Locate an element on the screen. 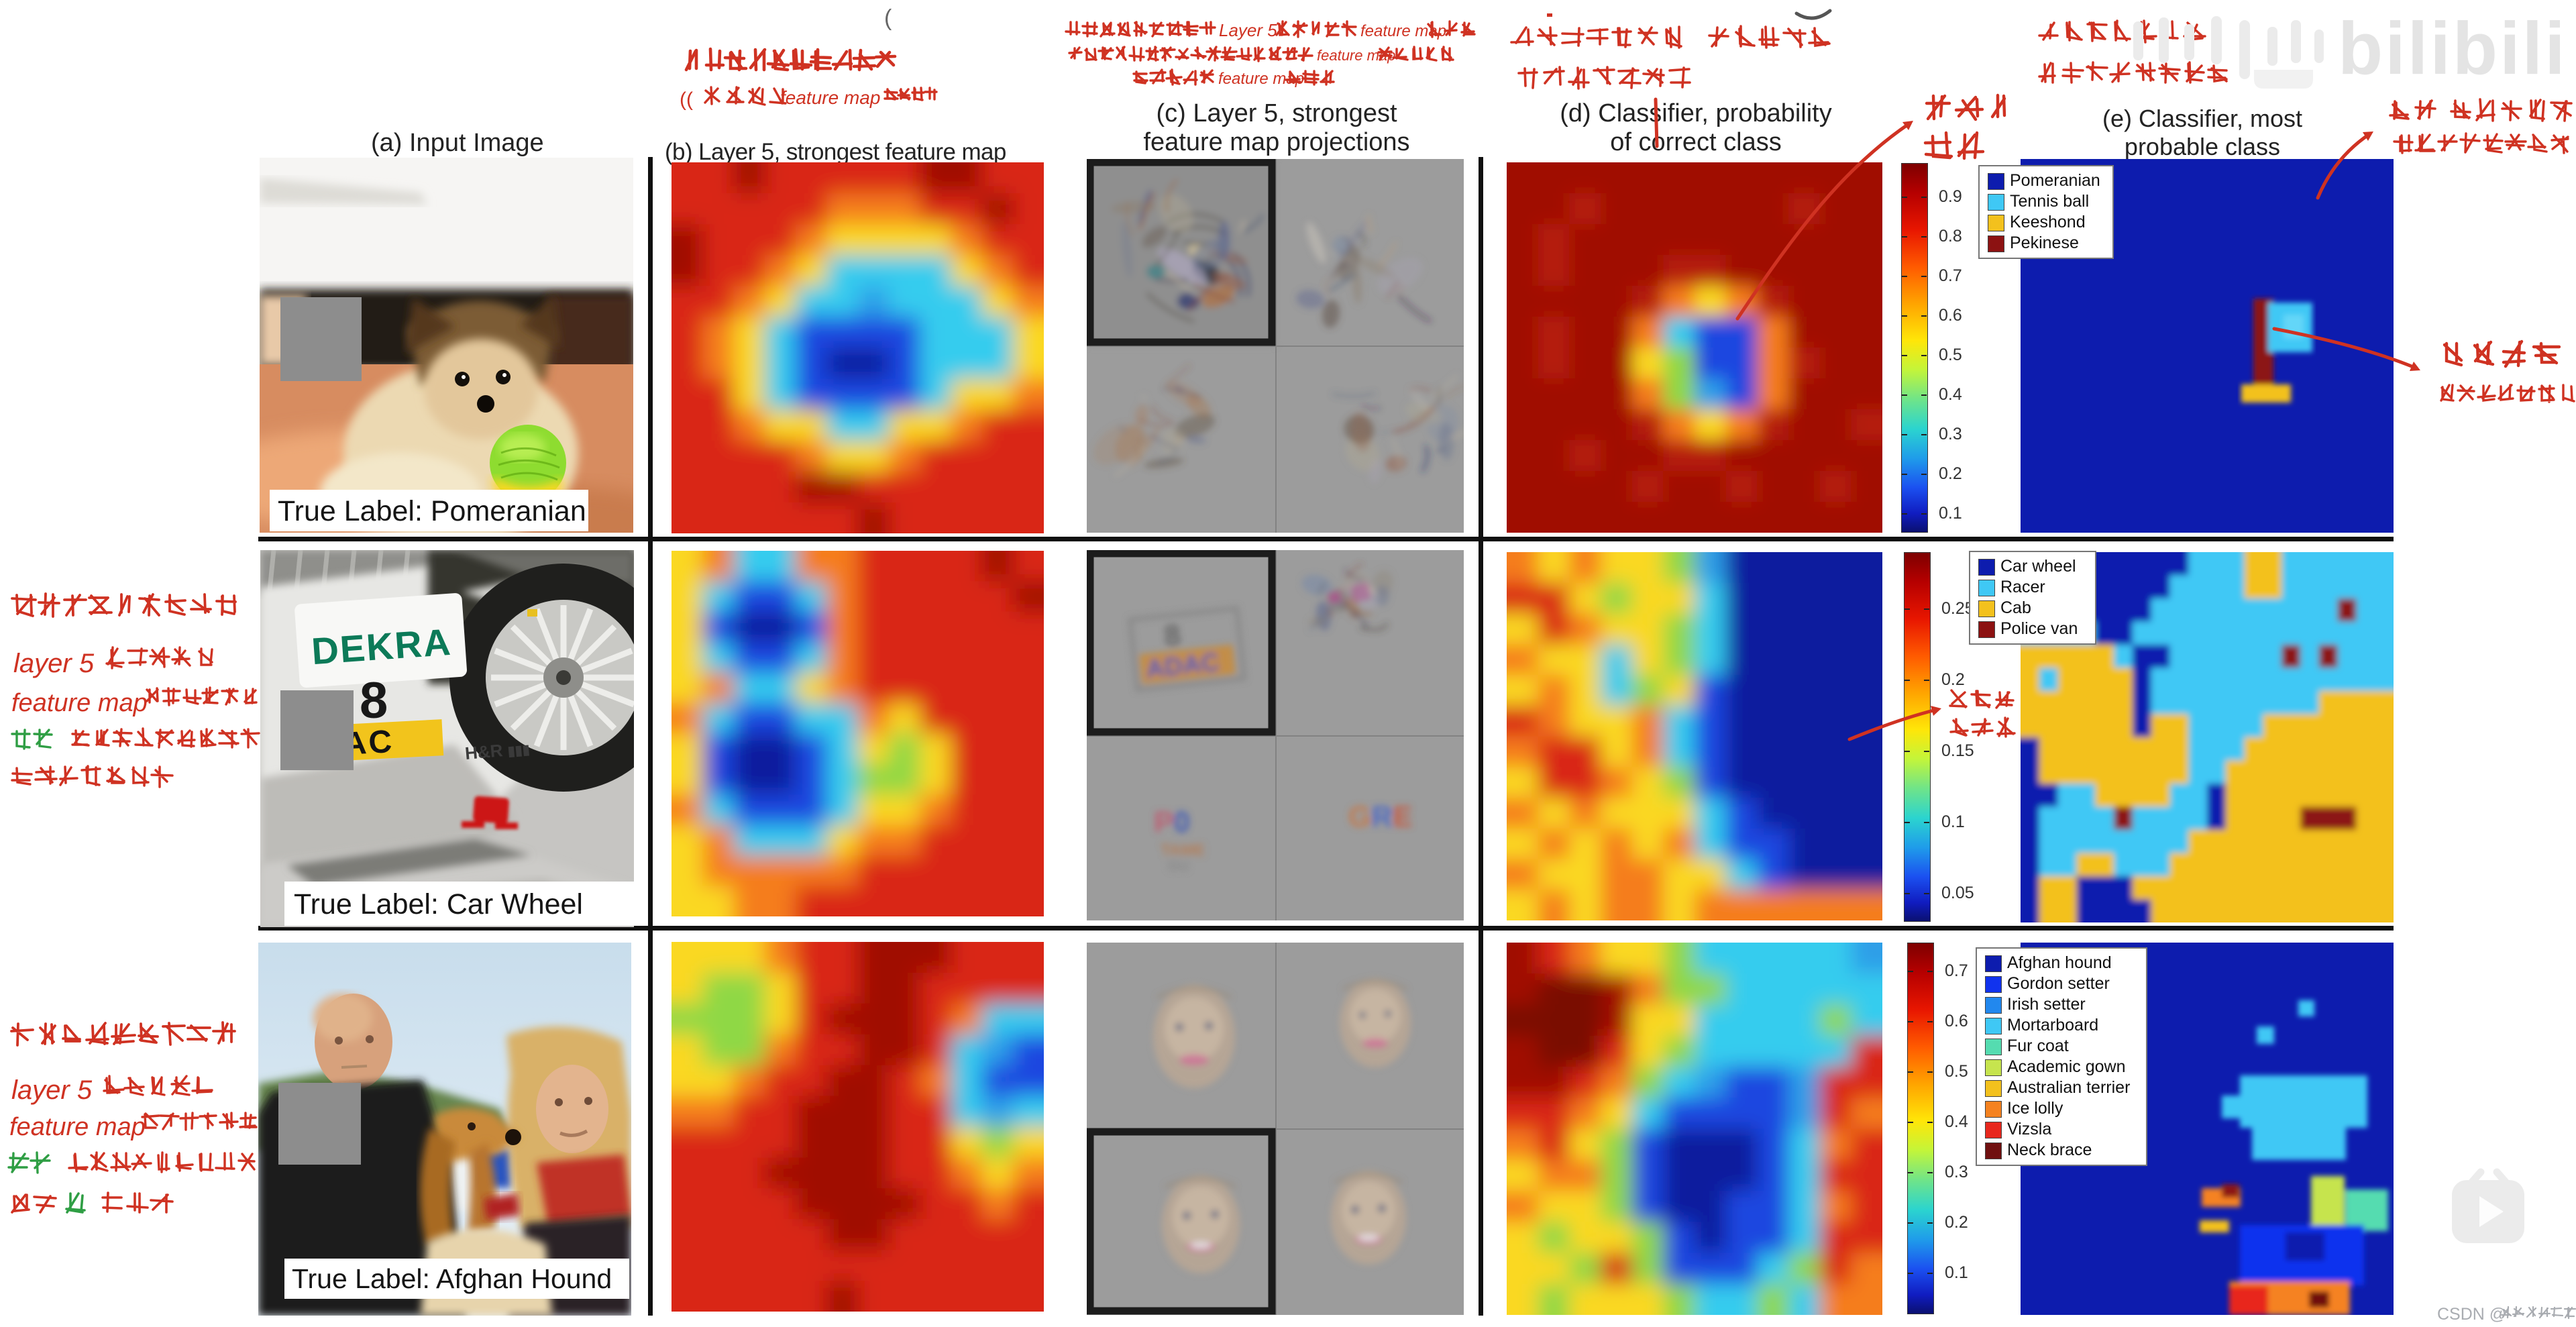 This screenshot has height=1327, width=2576. svg-text: True Label: Car Wheel is located at coordinates (438, 904).